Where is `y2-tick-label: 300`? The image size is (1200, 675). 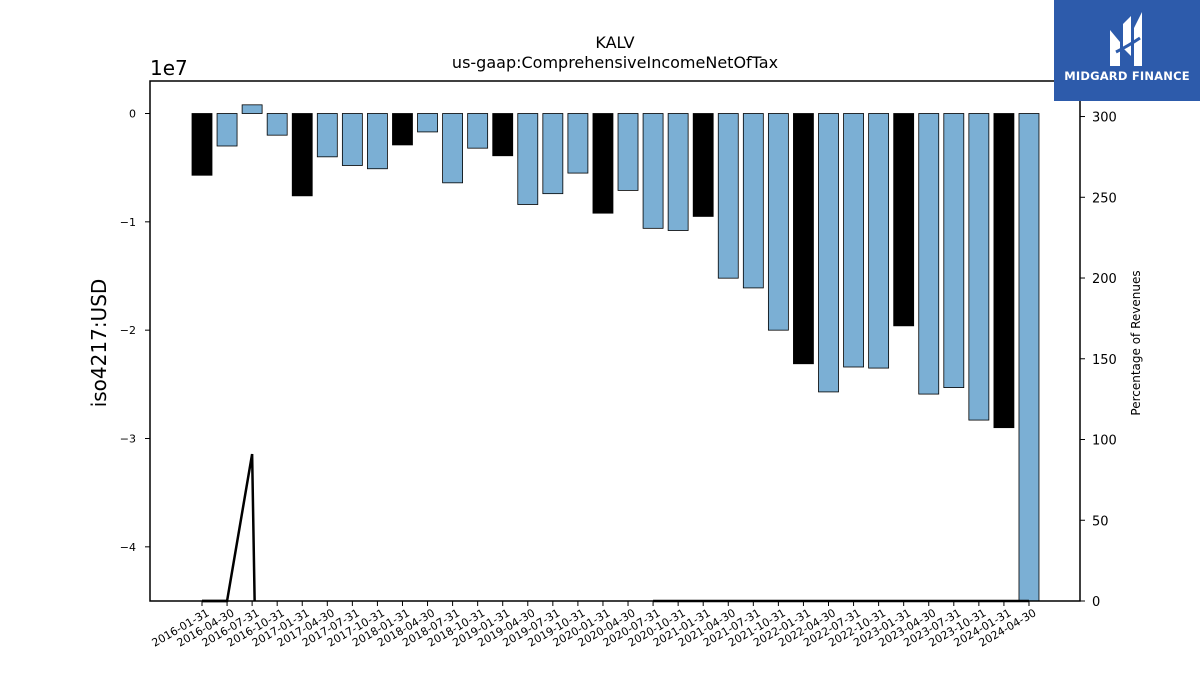 y2-tick-label: 300 is located at coordinates (1104, 118).